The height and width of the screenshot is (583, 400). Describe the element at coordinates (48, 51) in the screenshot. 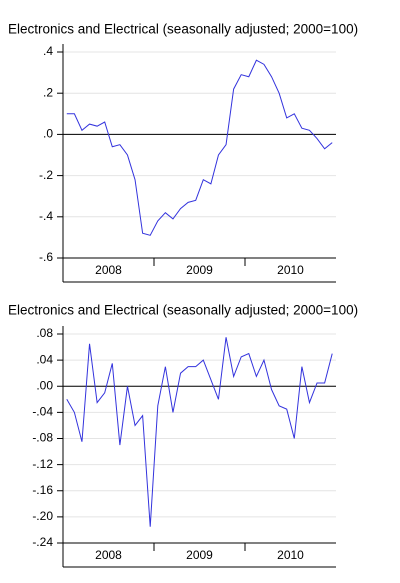

I see `y-tick-label: .4` at that location.